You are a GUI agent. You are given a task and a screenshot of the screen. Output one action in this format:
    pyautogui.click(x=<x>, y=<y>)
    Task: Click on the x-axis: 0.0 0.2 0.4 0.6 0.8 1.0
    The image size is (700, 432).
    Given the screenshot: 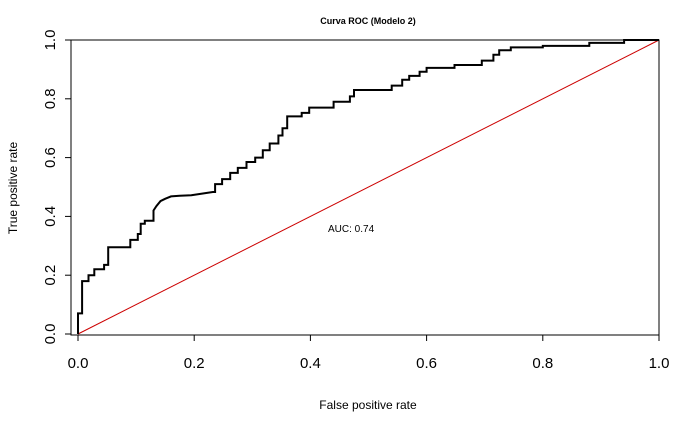 What is the action you would take?
    pyautogui.click(x=369, y=353)
    